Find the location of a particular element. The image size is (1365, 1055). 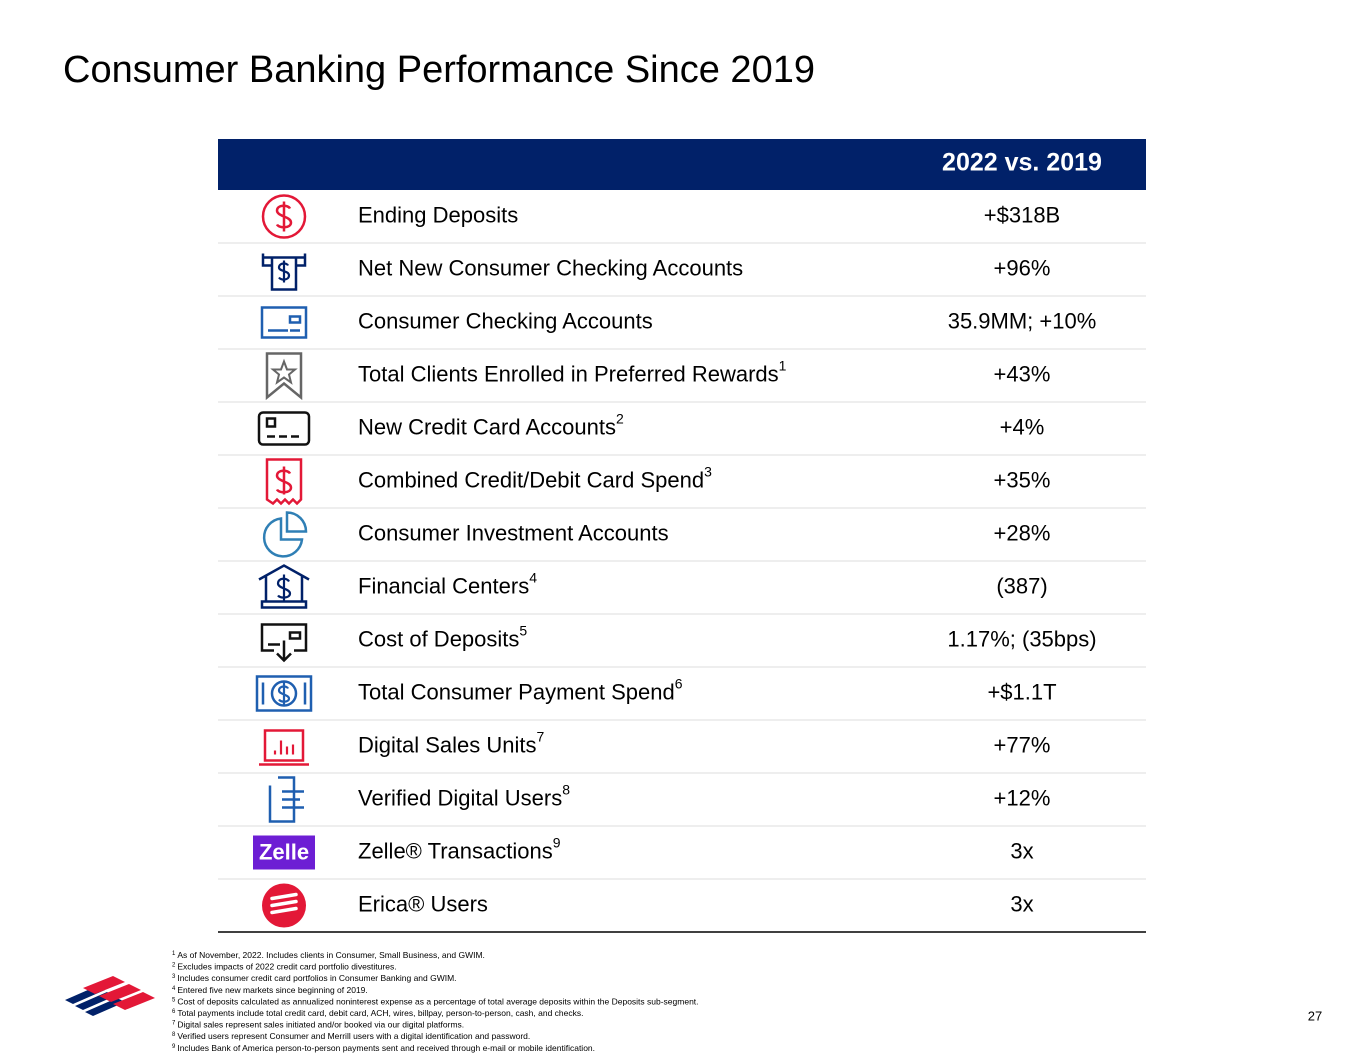

table-row: Ending Deposits +$318B is located at coordinates (660, 216).